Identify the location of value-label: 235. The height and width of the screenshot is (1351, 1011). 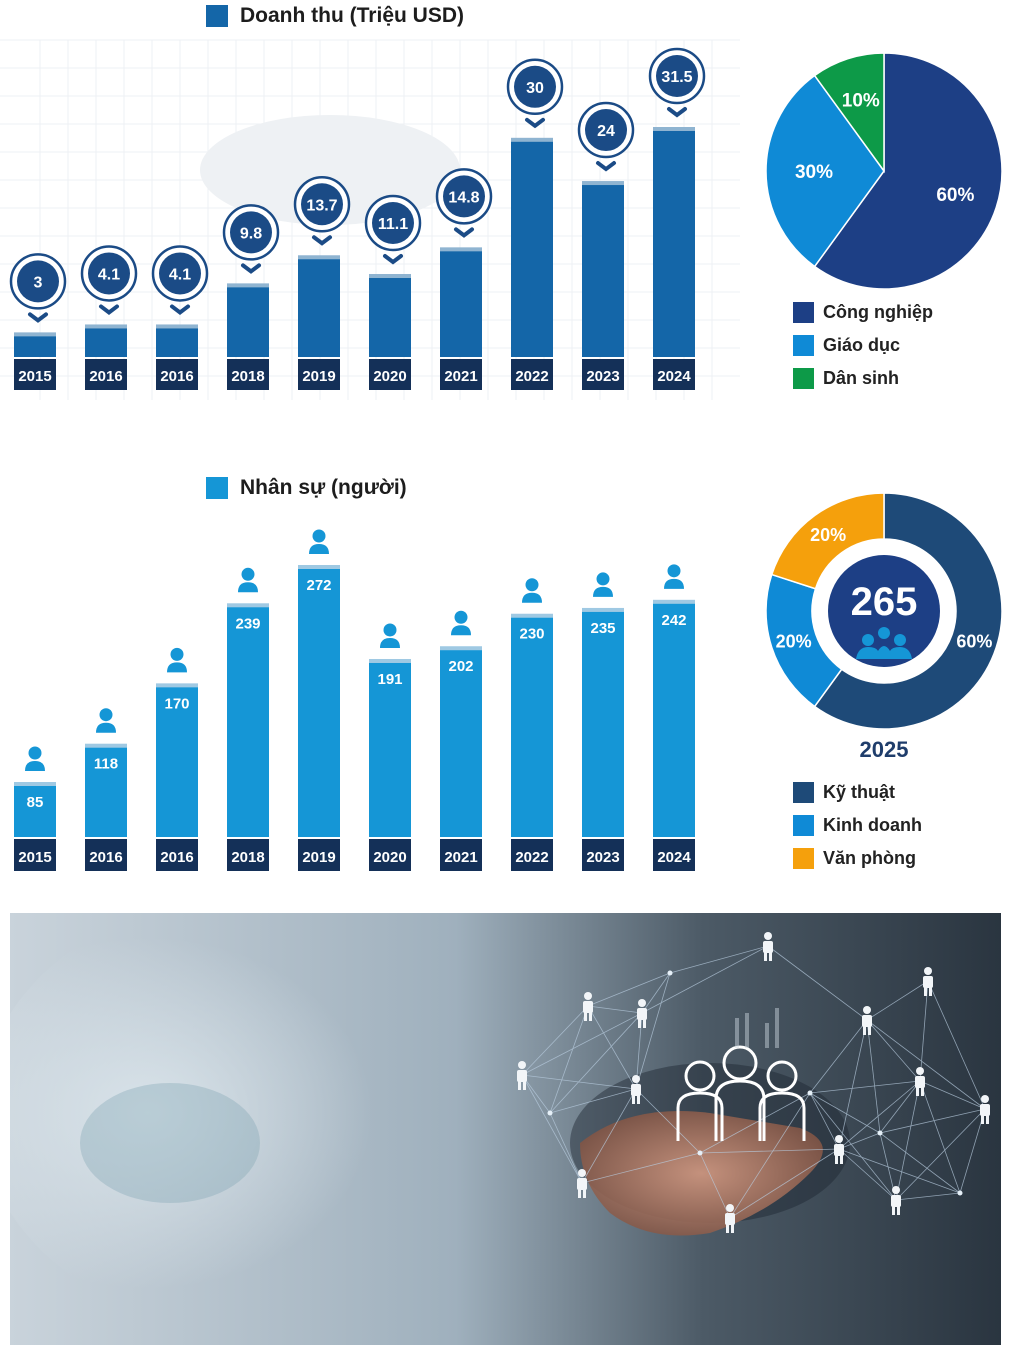
(602, 628).